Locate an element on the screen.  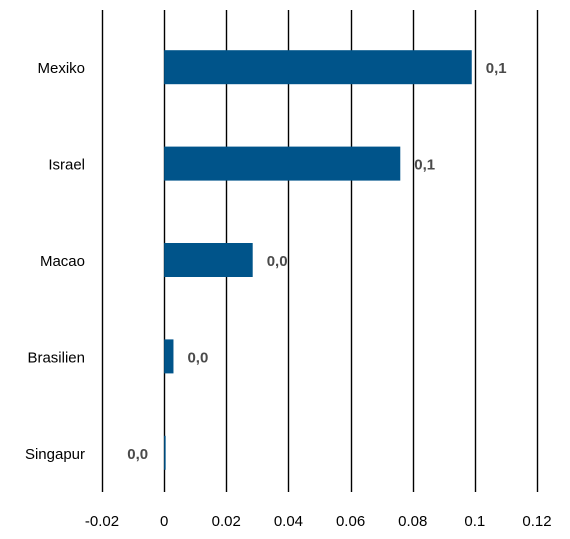
x-tick-label: 0.04 is located at coordinates (288, 521).